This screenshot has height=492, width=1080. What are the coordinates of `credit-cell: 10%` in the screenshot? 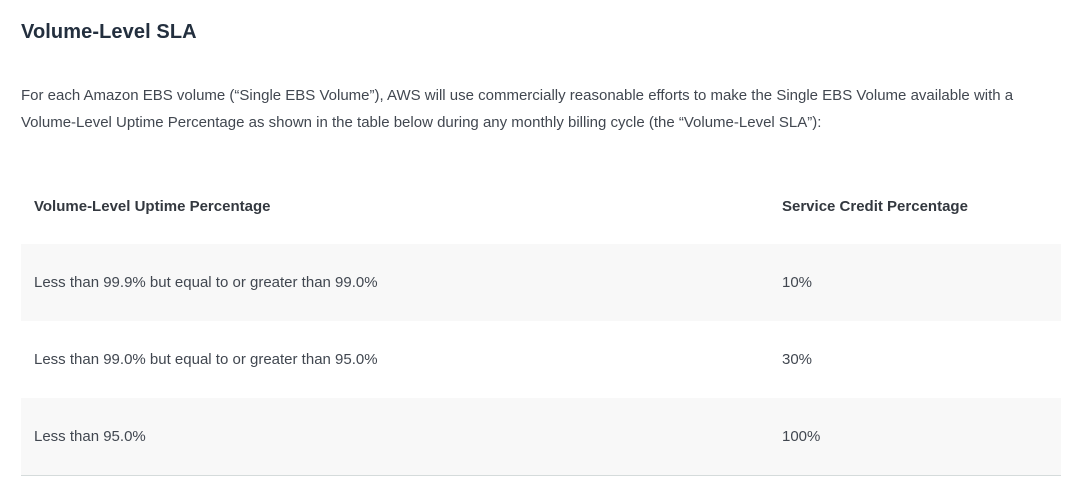 It's located at (797, 282).